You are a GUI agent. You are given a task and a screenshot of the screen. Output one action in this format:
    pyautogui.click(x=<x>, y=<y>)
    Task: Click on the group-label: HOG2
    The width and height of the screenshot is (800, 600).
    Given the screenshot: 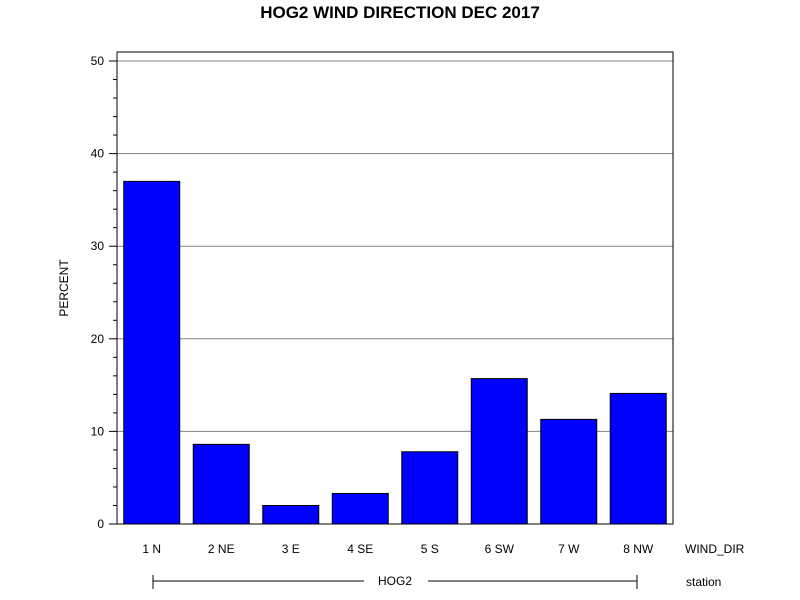 What is the action you would take?
    pyautogui.click(x=395, y=581)
    